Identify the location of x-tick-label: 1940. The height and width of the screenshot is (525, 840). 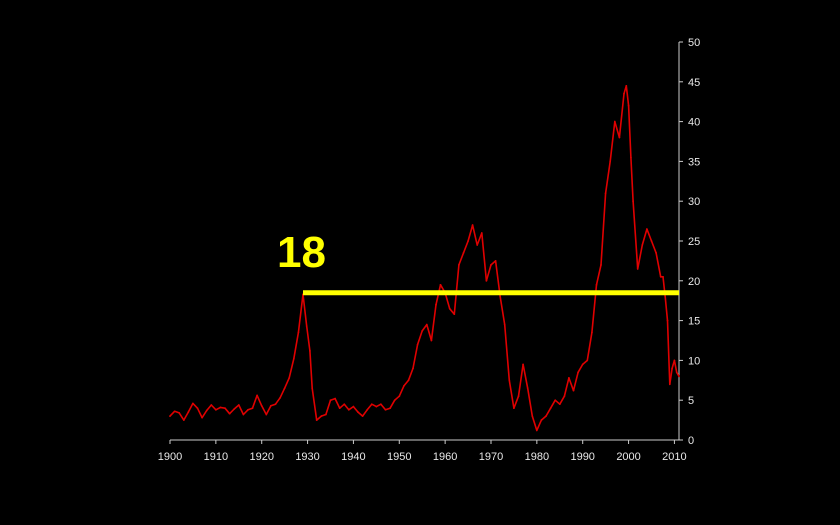
(353, 457).